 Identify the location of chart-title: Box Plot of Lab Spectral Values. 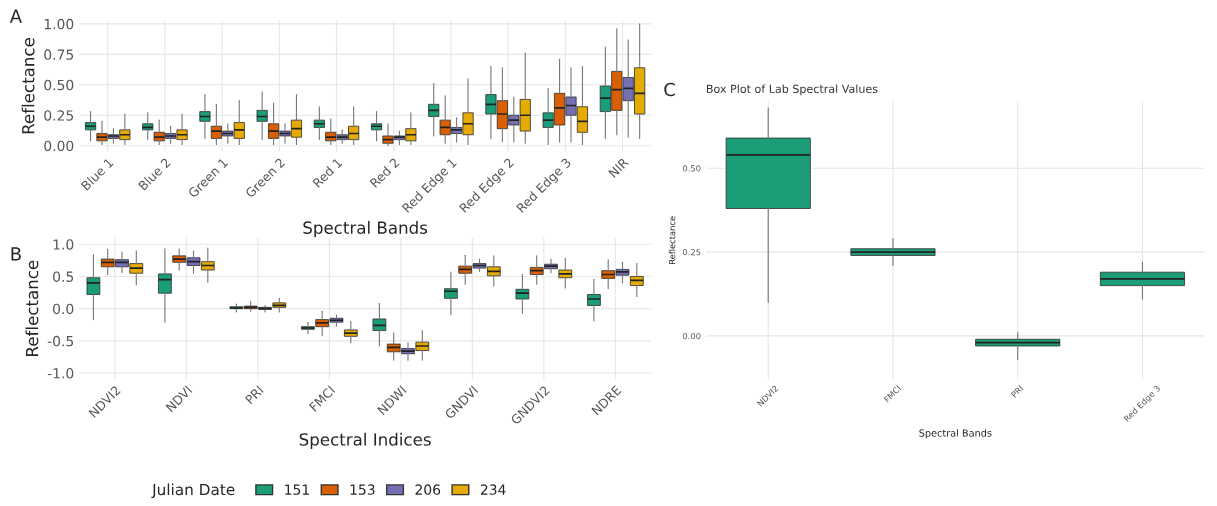
(792, 90).